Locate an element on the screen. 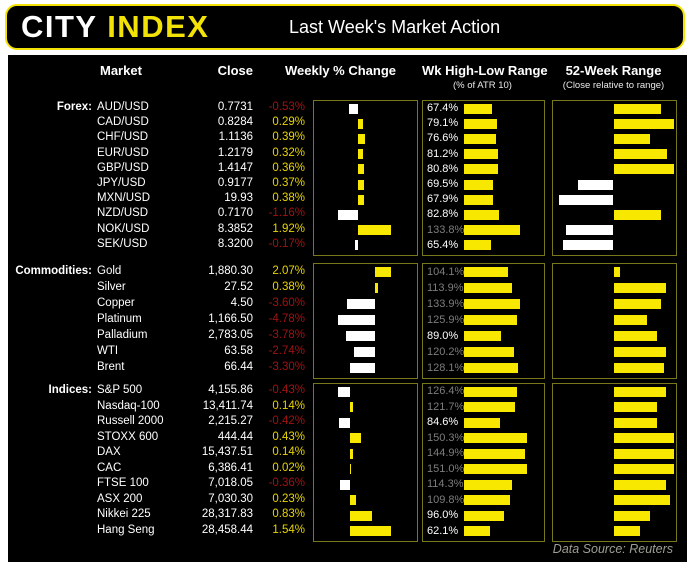  weekly-pct-value: -0.43% is located at coordinates (286, 390).